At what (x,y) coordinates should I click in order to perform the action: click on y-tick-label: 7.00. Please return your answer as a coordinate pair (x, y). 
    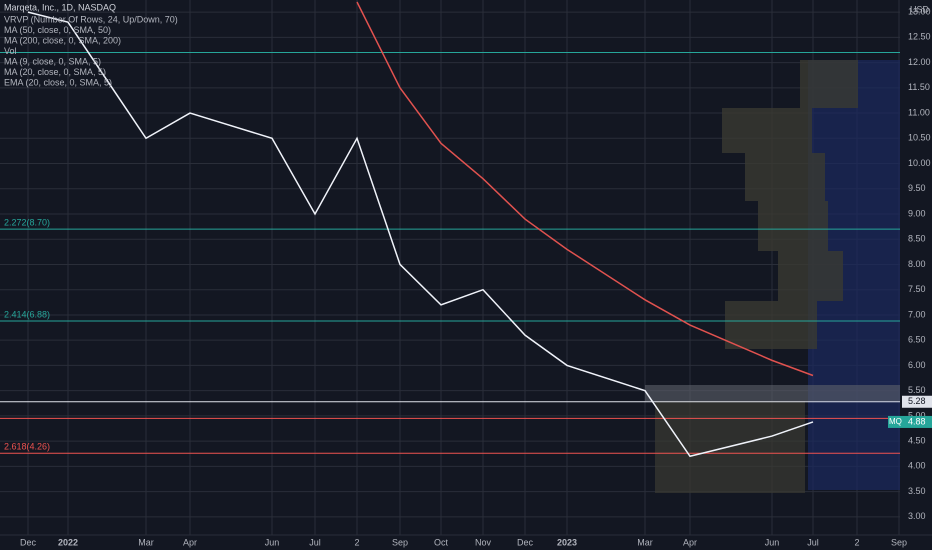
    Looking at the image, I should click on (917, 314).